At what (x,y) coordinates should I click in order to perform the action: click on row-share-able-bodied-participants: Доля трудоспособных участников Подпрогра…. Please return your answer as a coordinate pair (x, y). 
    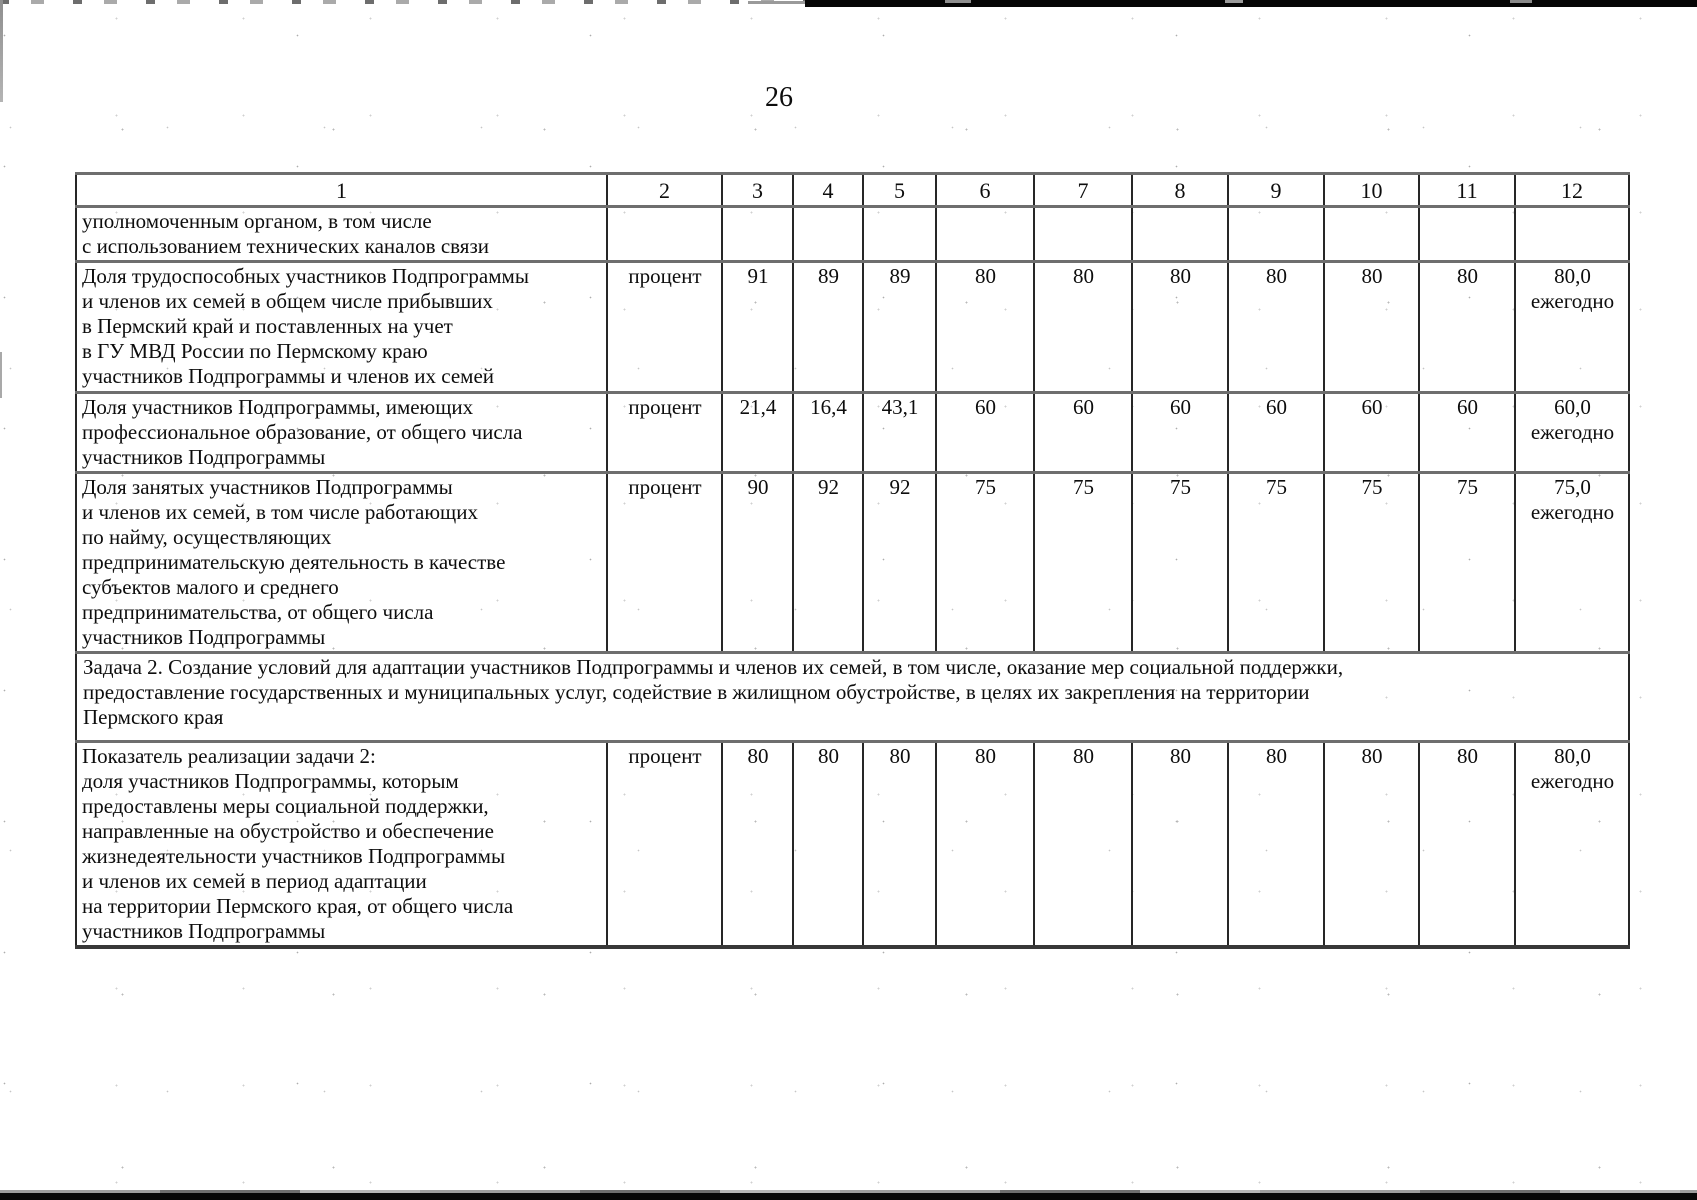
    Looking at the image, I should click on (852, 327).